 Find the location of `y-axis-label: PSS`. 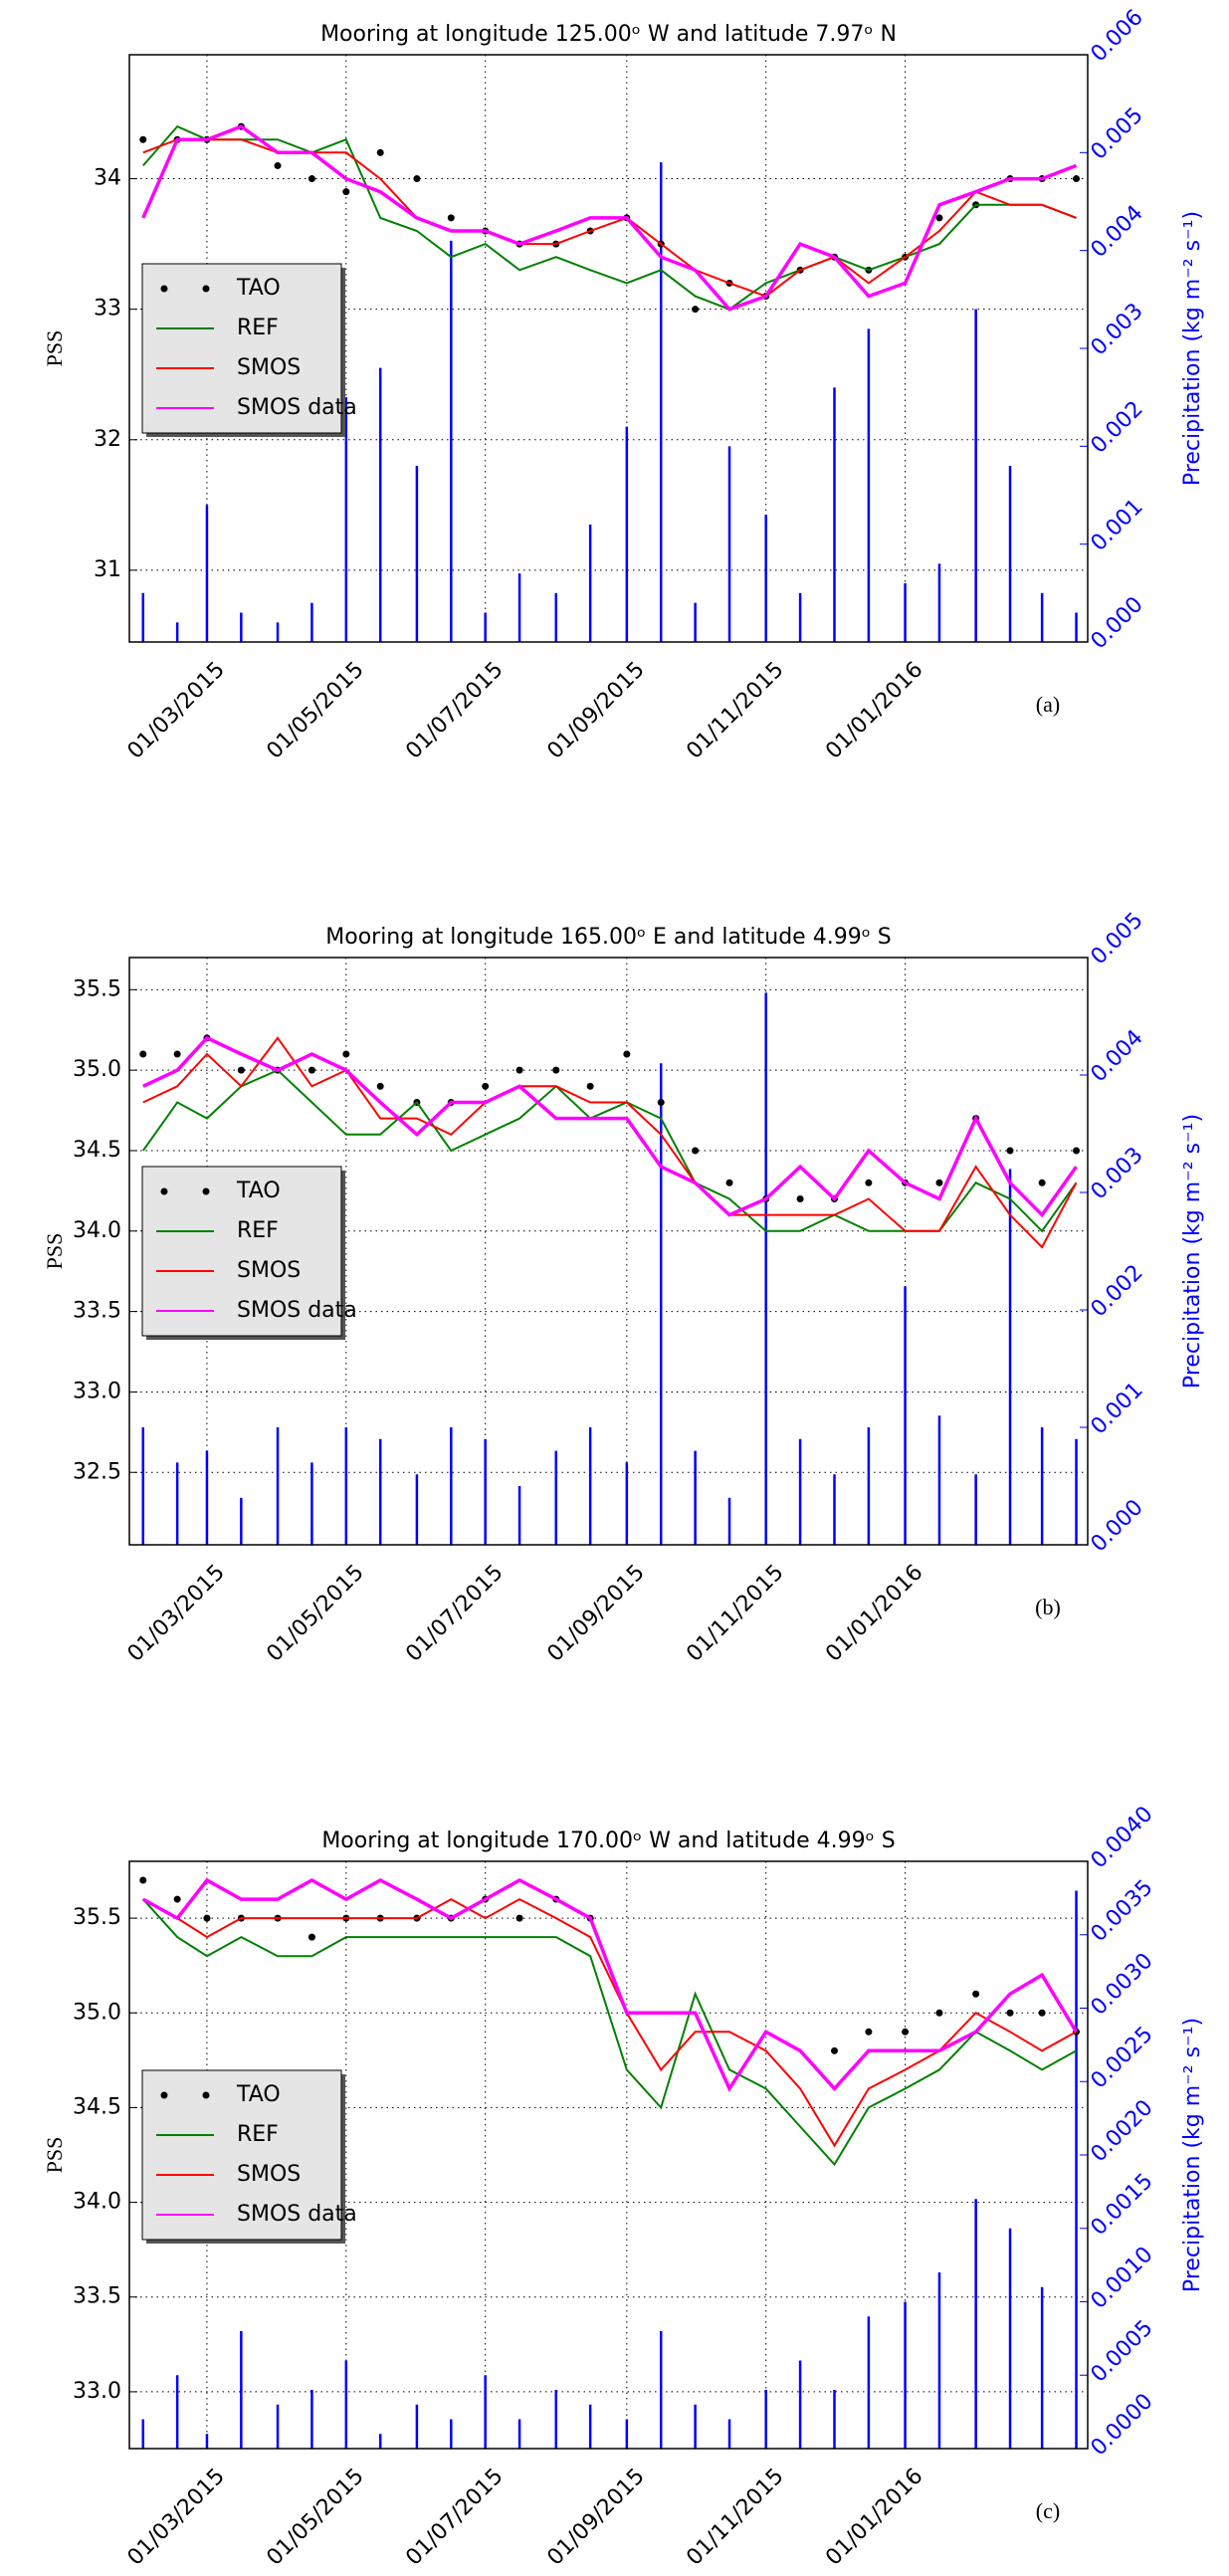

y-axis-label: PSS is located at coordinates (54, 2155).